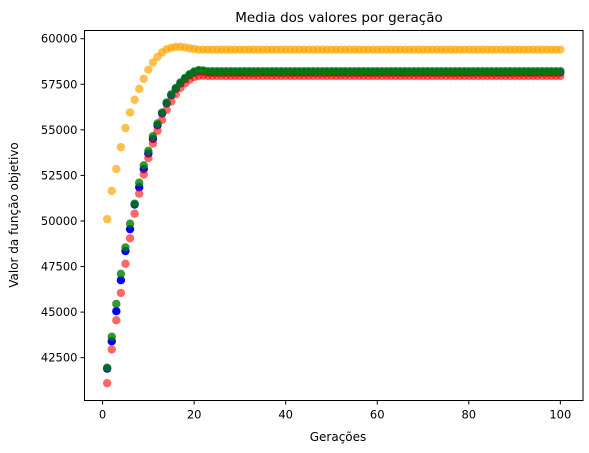  What do you see at coordinates (468, 415) in the screenshot?
I see `x-tick-label: 80` at bounding box center [468, 415].